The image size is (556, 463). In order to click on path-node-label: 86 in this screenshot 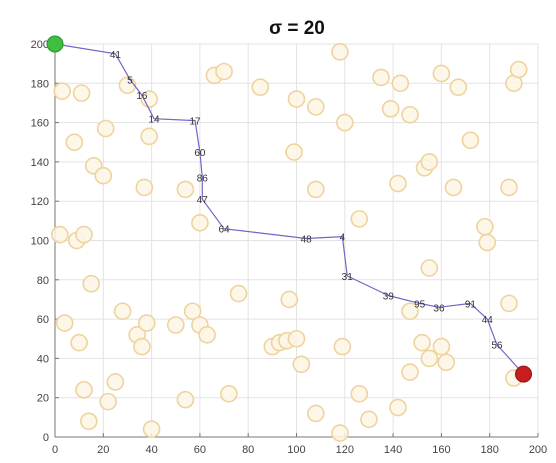, I will do `click(203, 179)`.